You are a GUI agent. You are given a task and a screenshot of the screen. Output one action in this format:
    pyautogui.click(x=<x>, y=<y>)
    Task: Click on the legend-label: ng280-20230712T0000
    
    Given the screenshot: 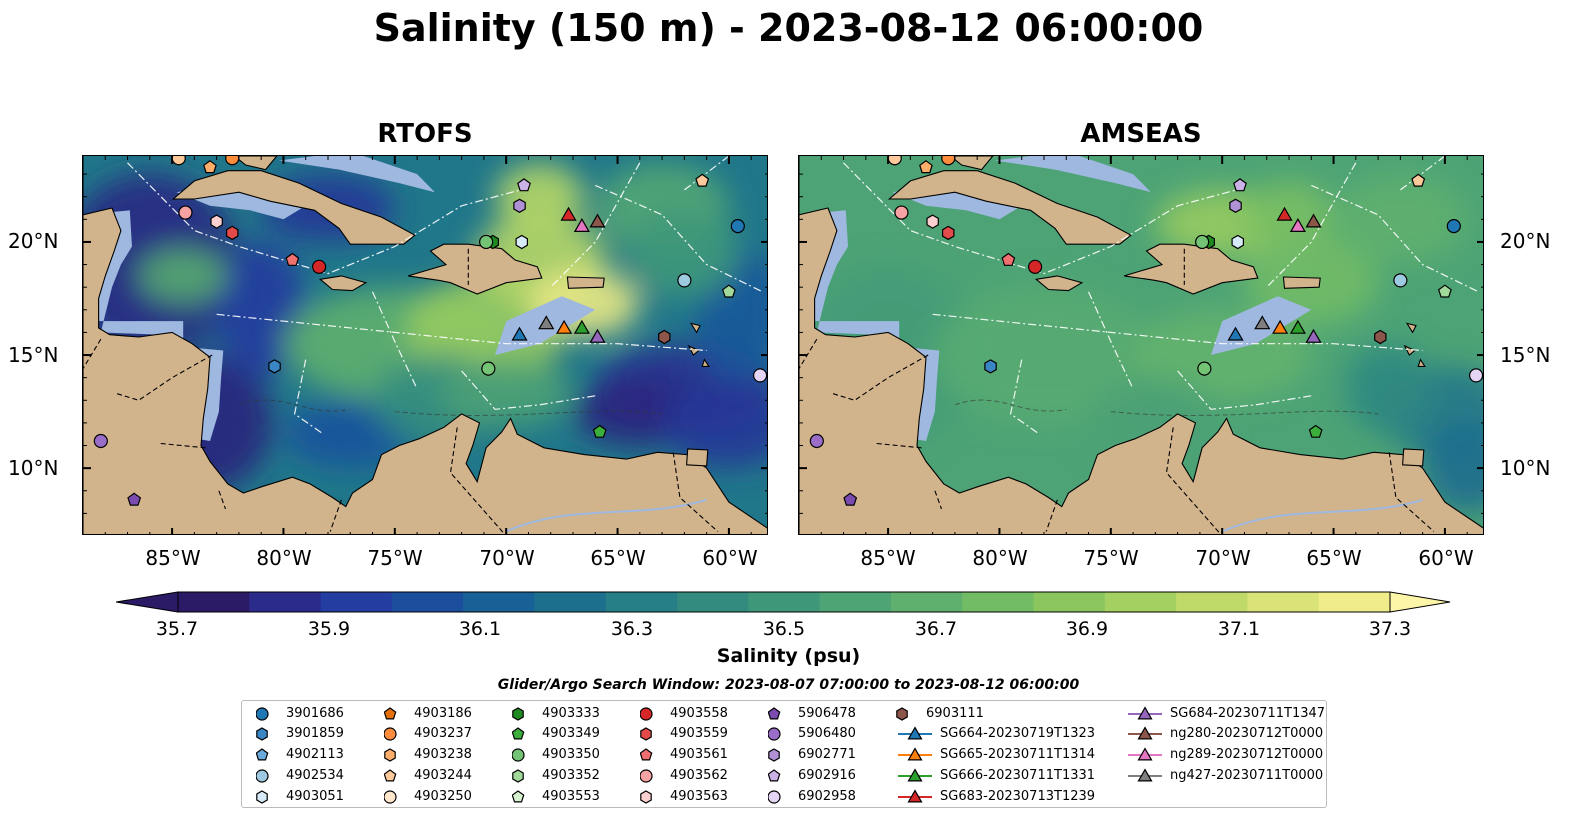 What is the action you would take?
    pyautogui.click(x=1247, y=733)
    